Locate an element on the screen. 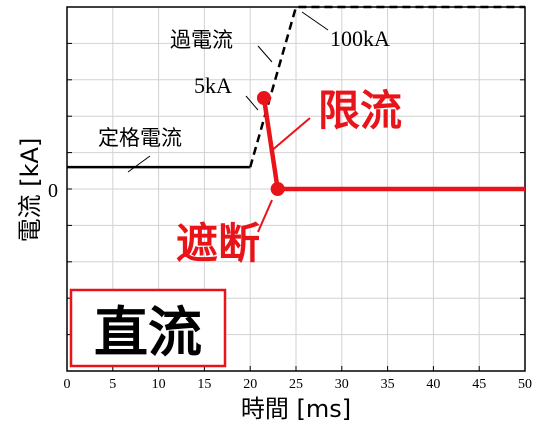 This screenshot has width=535, height=424. x-tick-label: 40 is located at coordinates (433, 384).